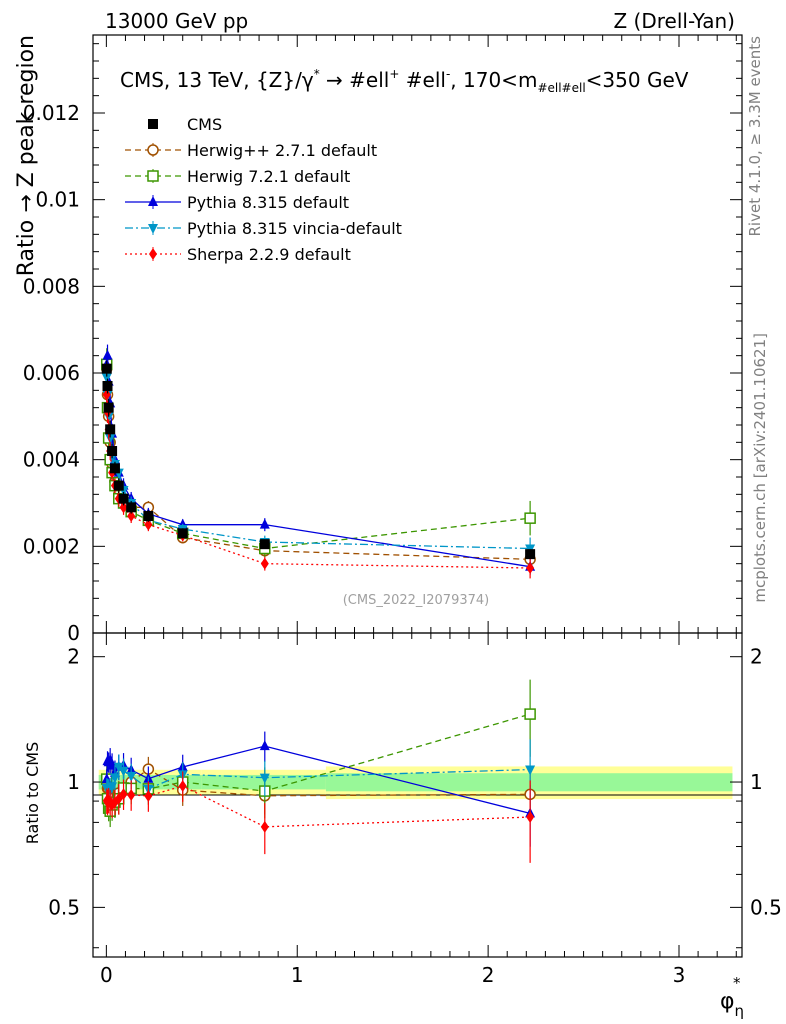 The height and width of the screenshot is (1024, 786). What do you see at coordinates (185, 124) in the screenshot?
I see `legend-entry-cms: CMS` at bounding box center [185, 124].